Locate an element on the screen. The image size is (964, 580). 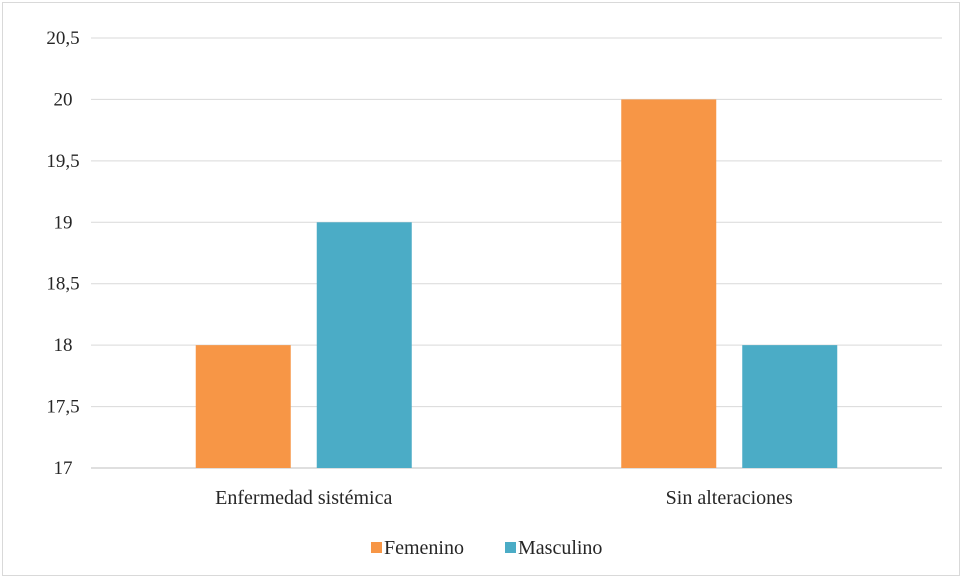
legend-label-femenino: Femenino is located at coordinates (424, 548).